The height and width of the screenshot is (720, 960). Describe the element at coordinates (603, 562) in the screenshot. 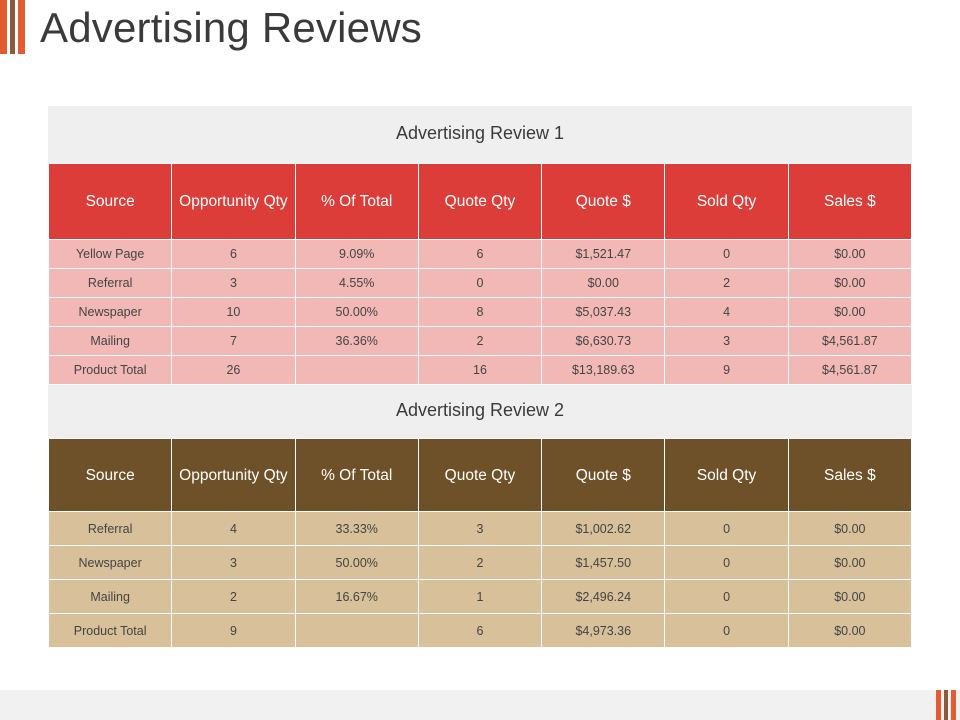

I see `table-cell: $1,457.50` at that location.